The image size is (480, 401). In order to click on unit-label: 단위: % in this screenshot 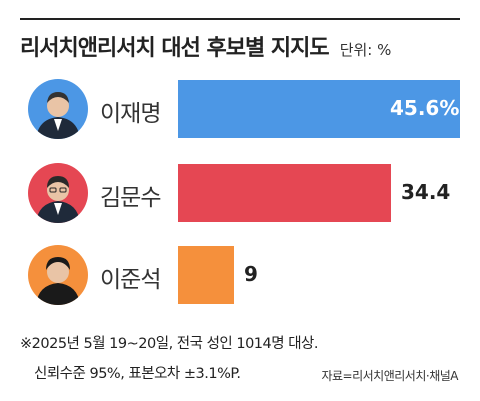, I will do `click(365, 50)`.